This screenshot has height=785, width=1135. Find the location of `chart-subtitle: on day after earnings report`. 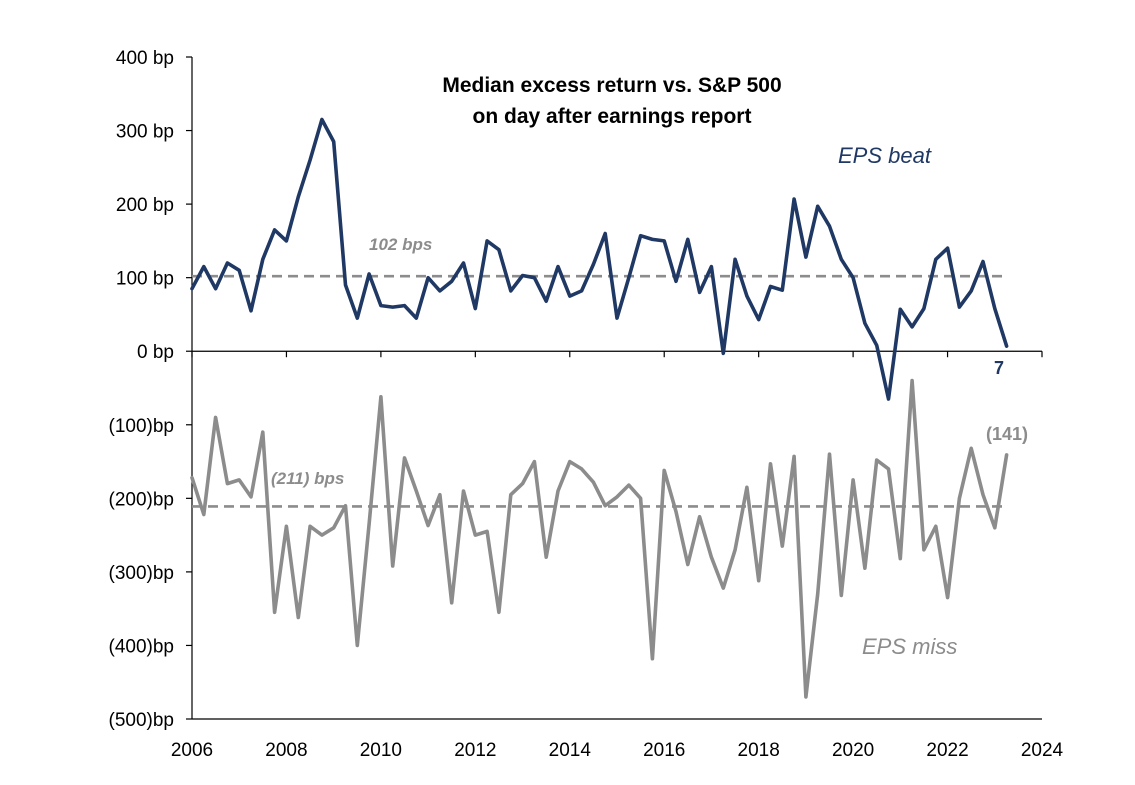

chart-subtitle: on day after earnings report is located at coordinates (612, 116).